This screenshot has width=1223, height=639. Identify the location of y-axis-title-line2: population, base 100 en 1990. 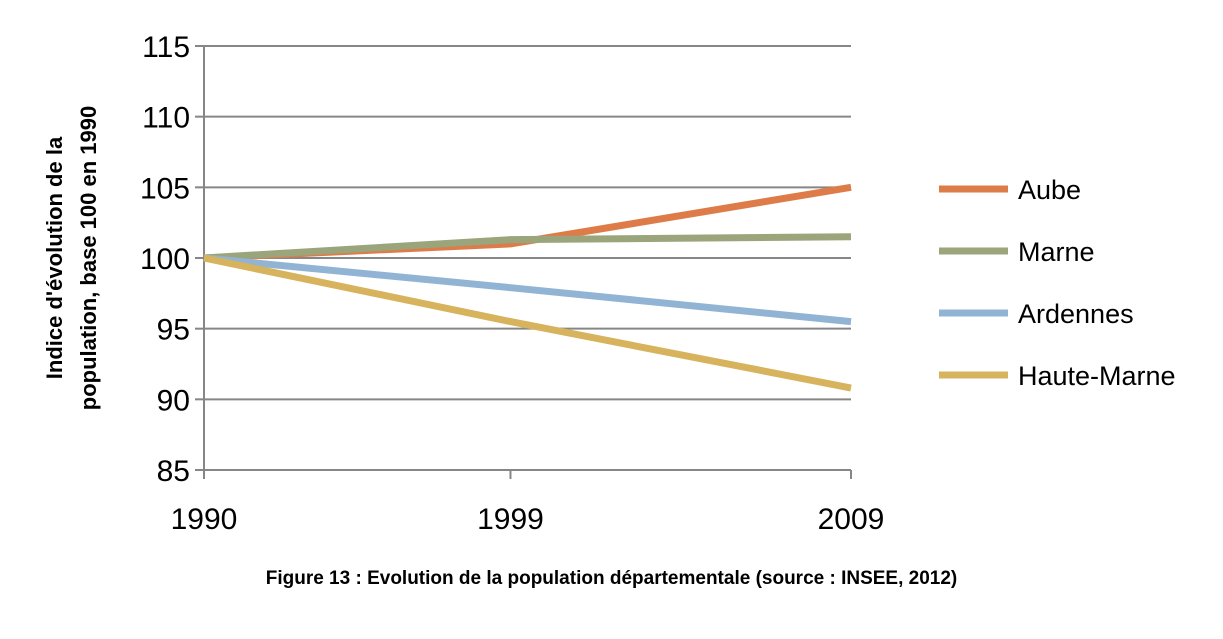
(88, 258).